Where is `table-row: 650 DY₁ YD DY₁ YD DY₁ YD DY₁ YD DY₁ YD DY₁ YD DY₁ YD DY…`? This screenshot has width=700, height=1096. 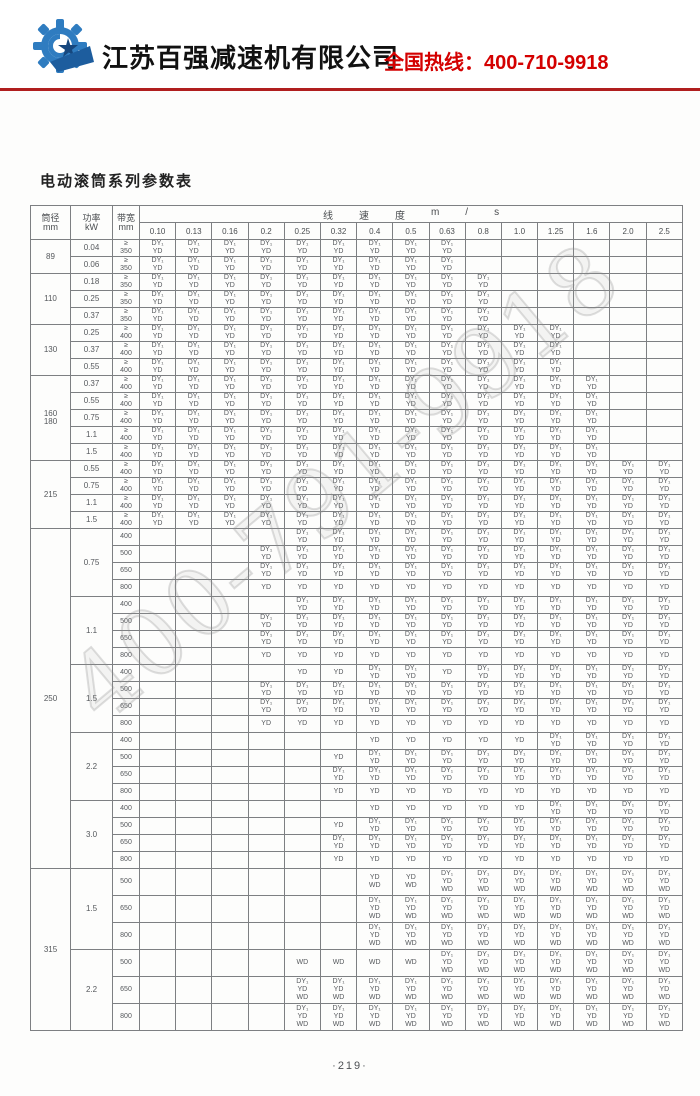 table-row: 650 DY₁ YD DY₁ YD DY₁ YD DY₁ YD DY₁ YD DY₁ YD DY₁ YD DY… is located at coordinates (357, 707).